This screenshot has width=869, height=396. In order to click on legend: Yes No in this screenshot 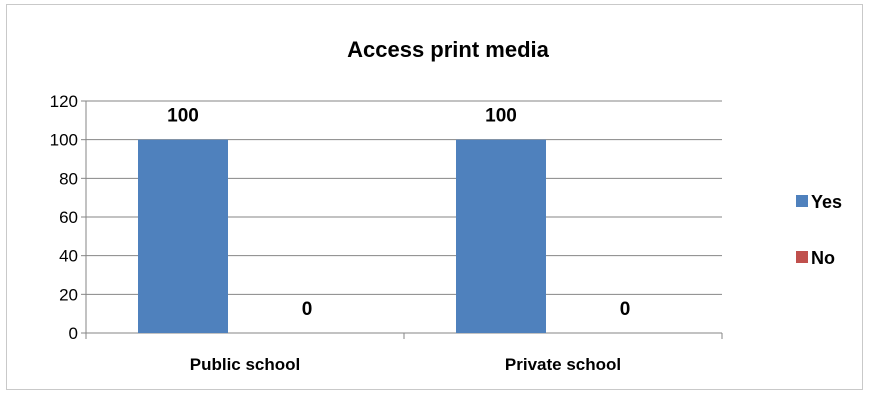, I will do `click(819, 230)`.